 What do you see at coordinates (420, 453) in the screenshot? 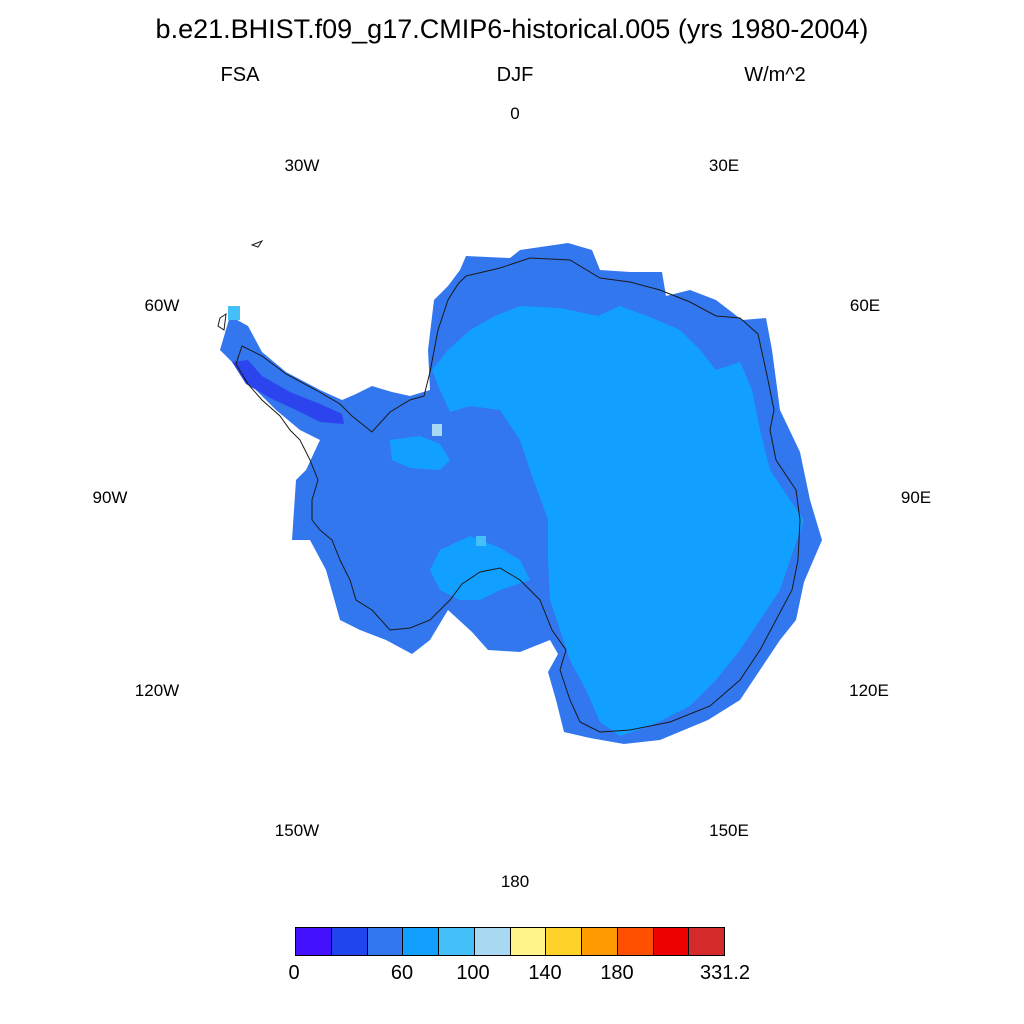
I see `west-plateau-patch` at bounding box center [420, 453].